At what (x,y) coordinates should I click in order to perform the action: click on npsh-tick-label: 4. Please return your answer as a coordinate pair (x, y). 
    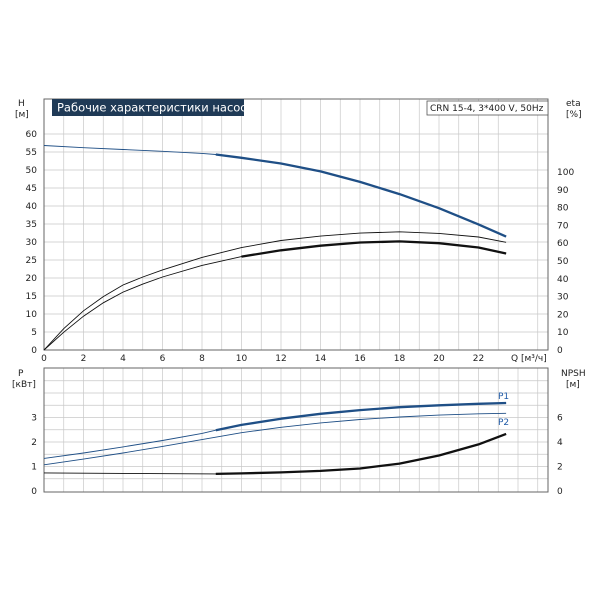
    Looking at the image, I should click on (560, 443).